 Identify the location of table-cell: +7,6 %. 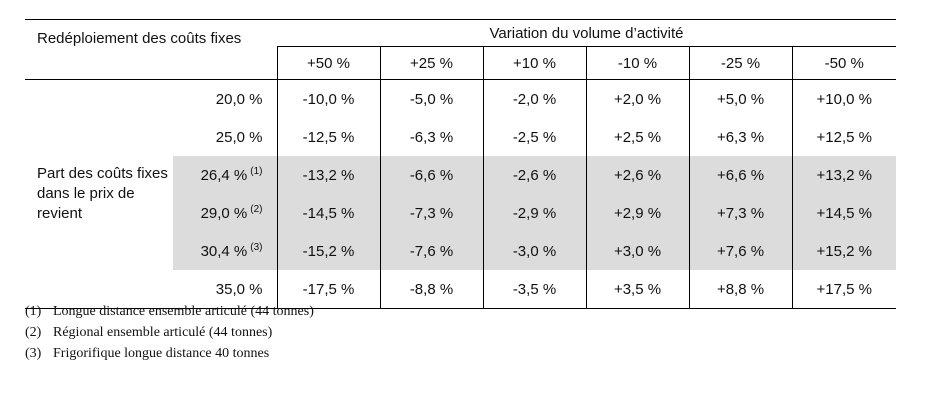
(740, 251).